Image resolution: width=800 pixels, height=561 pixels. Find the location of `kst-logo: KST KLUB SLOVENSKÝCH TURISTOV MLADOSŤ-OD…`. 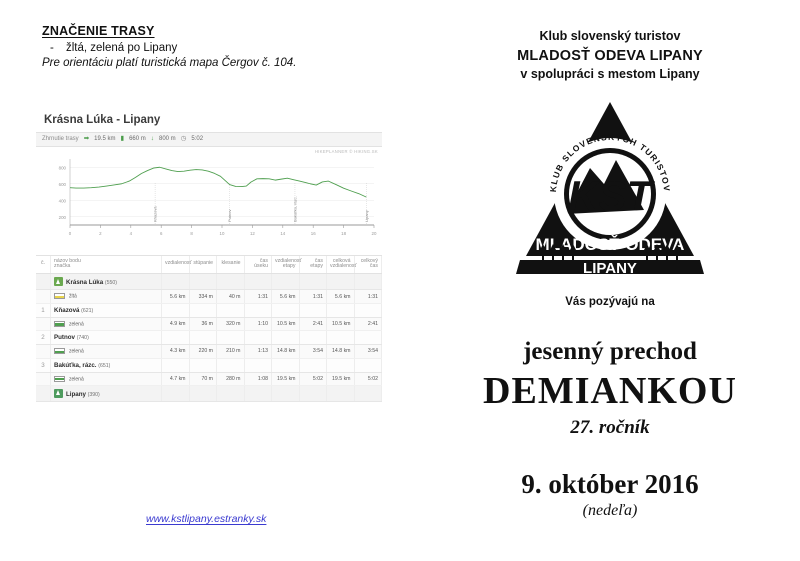

kst-logo: KST KLUB SLOVENSKÝCH TURISTOV MLADOSŤ-OD… is located at coordinates (610, 189).